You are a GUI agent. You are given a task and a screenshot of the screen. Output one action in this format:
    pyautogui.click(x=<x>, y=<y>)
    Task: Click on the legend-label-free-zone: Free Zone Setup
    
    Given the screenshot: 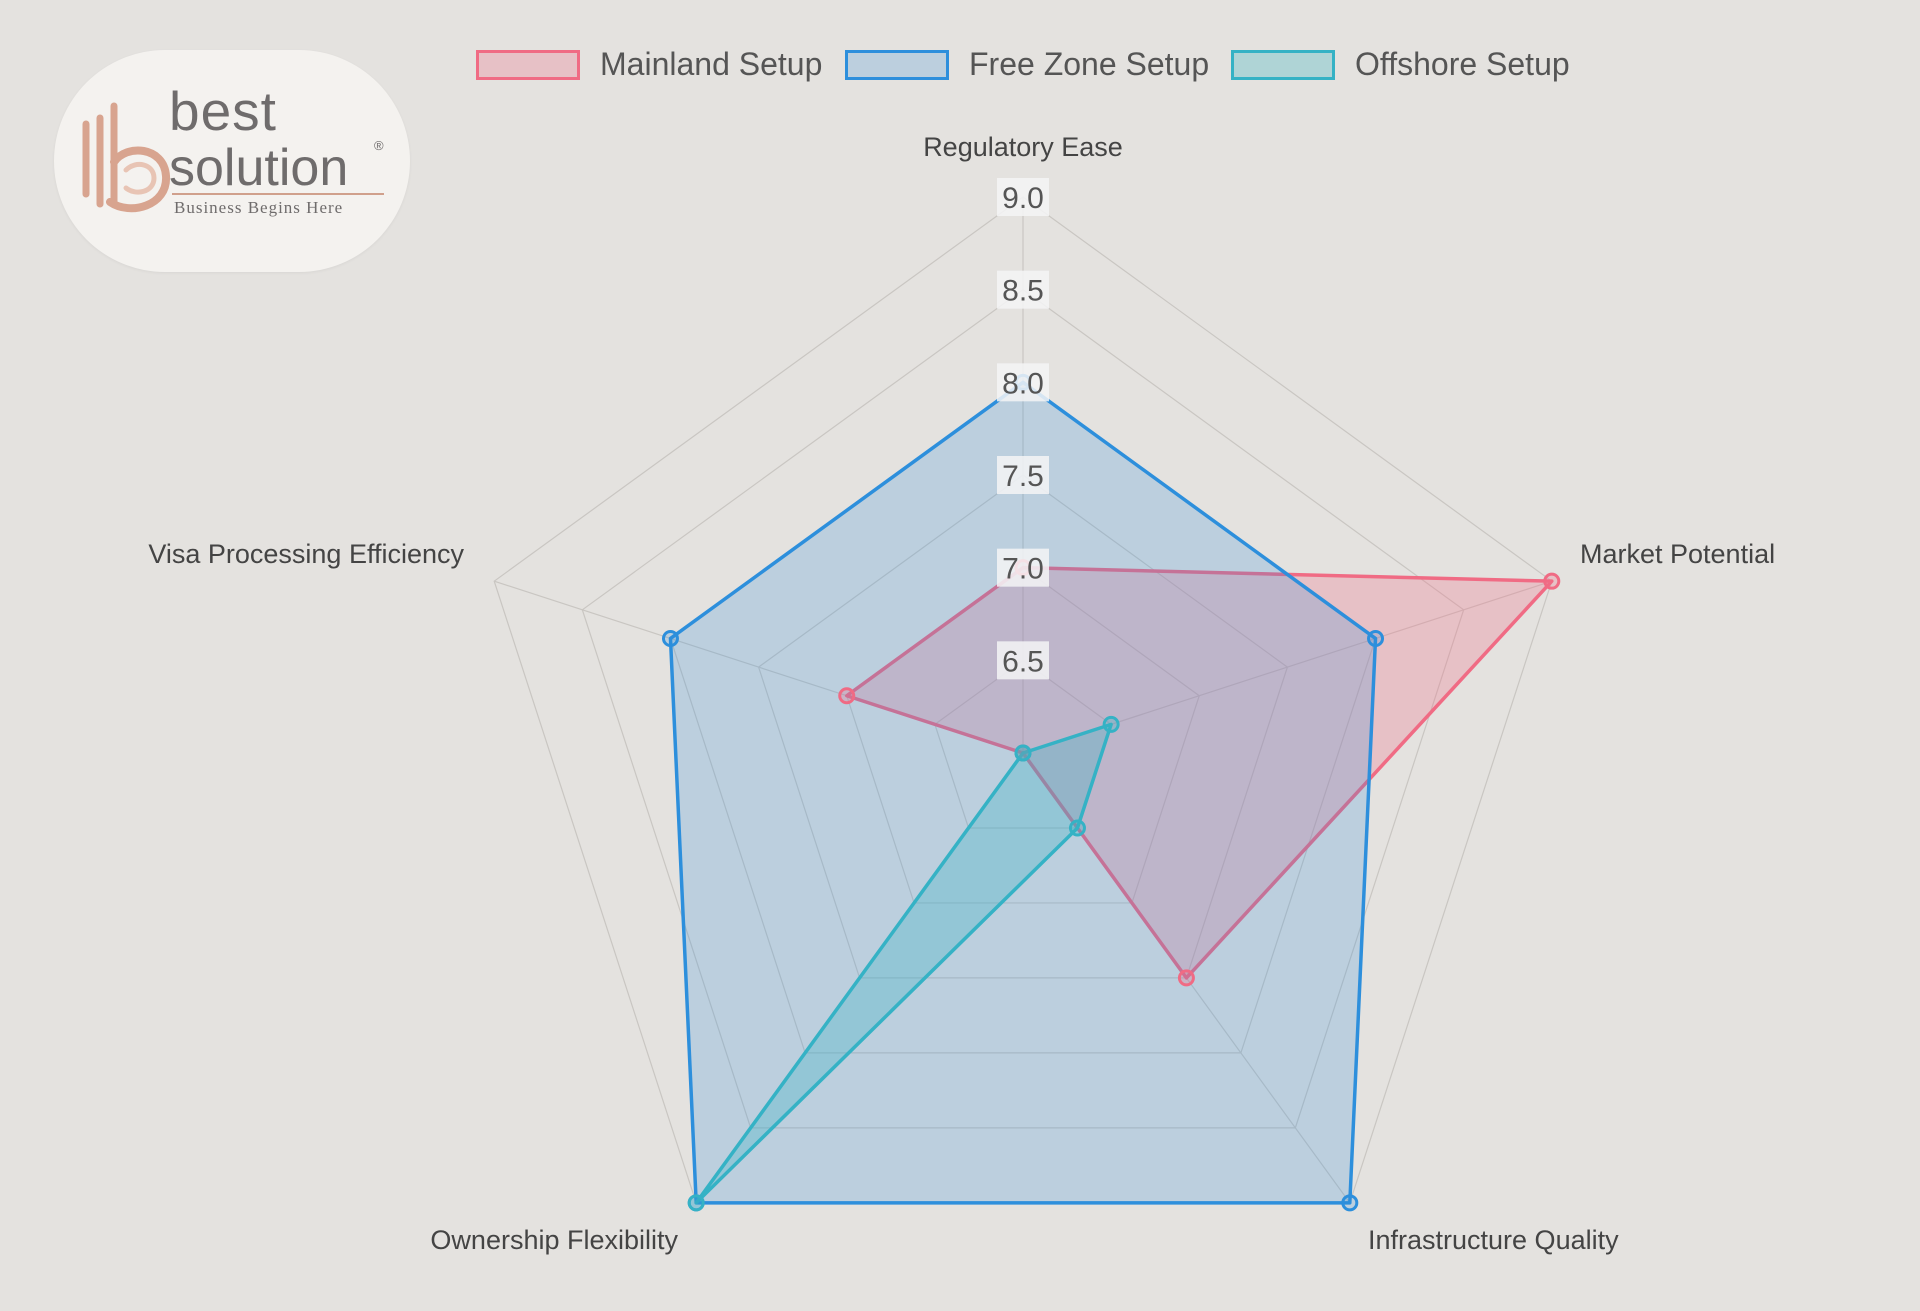 What is the action you would take?
    pyautogui.click(x=1089, y=64)
    